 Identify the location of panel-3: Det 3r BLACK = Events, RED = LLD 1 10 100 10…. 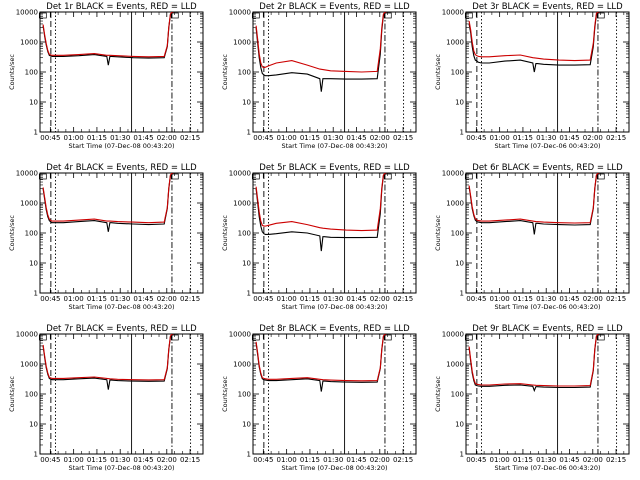
(532, 76).